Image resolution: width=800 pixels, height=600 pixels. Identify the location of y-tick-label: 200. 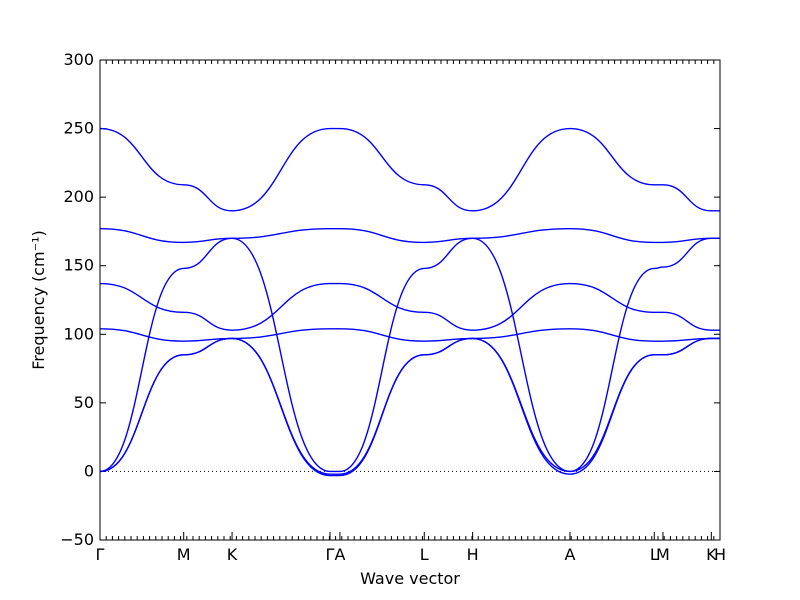
(78, 196).